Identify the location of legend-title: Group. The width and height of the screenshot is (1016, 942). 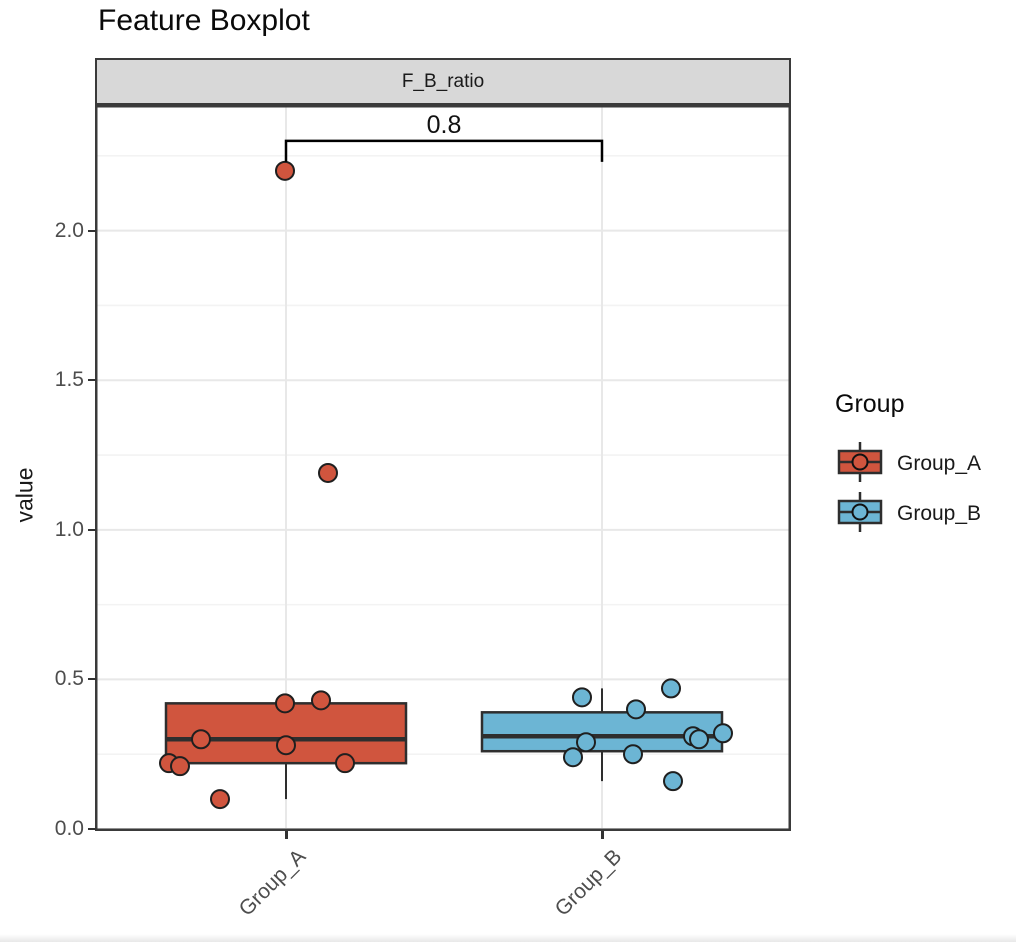
(870, 404).